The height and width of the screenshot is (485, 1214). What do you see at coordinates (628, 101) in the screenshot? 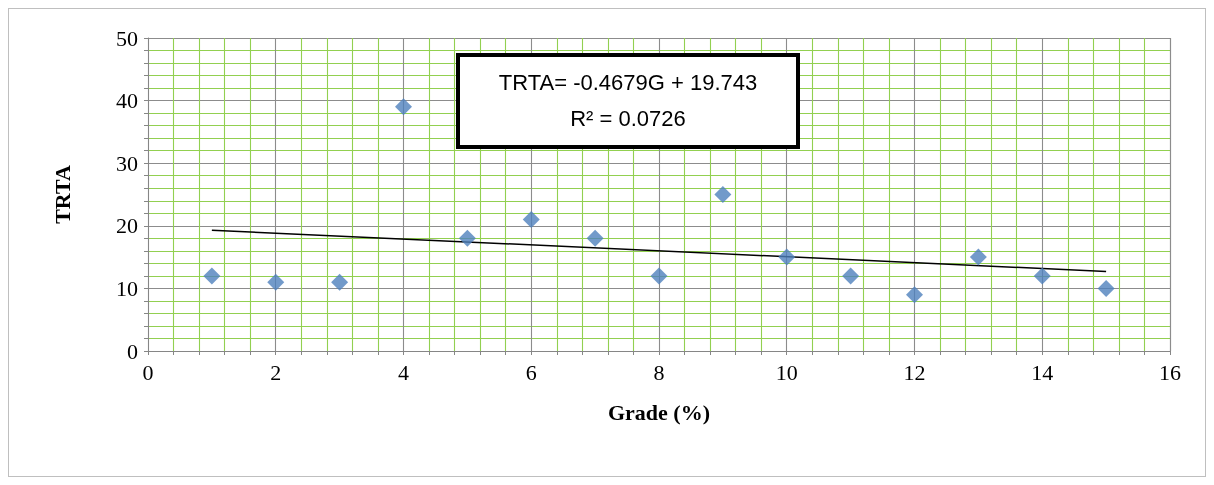
I see `equation-box: TRTA= -0.4679G + 19.743 R² = 0.0726` at bounding box center [628, 101].